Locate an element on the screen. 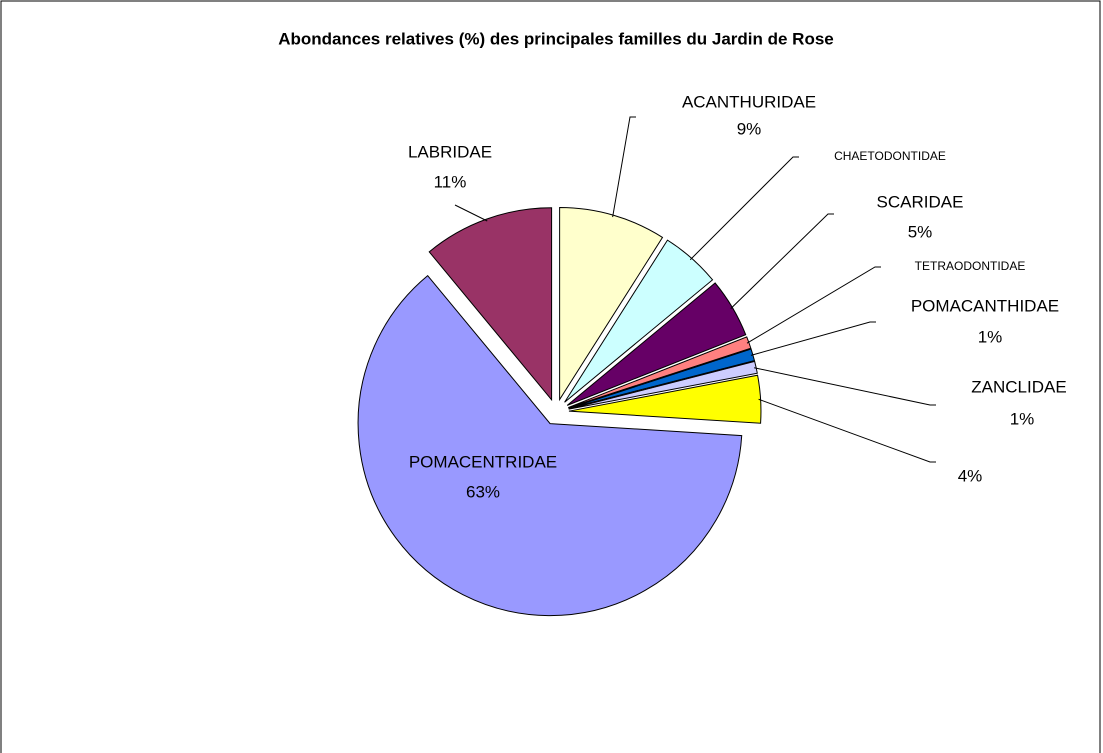 This screenshot has height=753, width=1103. slice-value-label: 11% is located at coordinates (450, 181).